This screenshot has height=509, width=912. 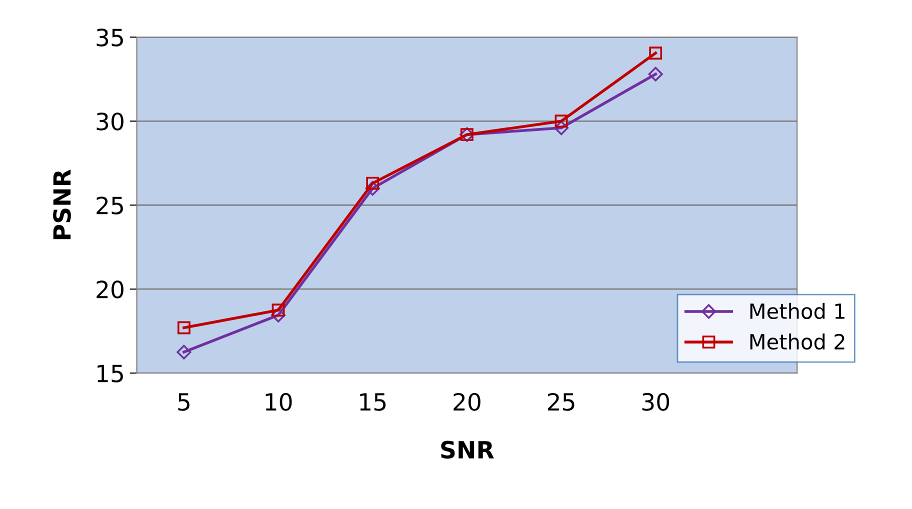 I want to click on x-tick-label: 15, so click(x=373, y=402).